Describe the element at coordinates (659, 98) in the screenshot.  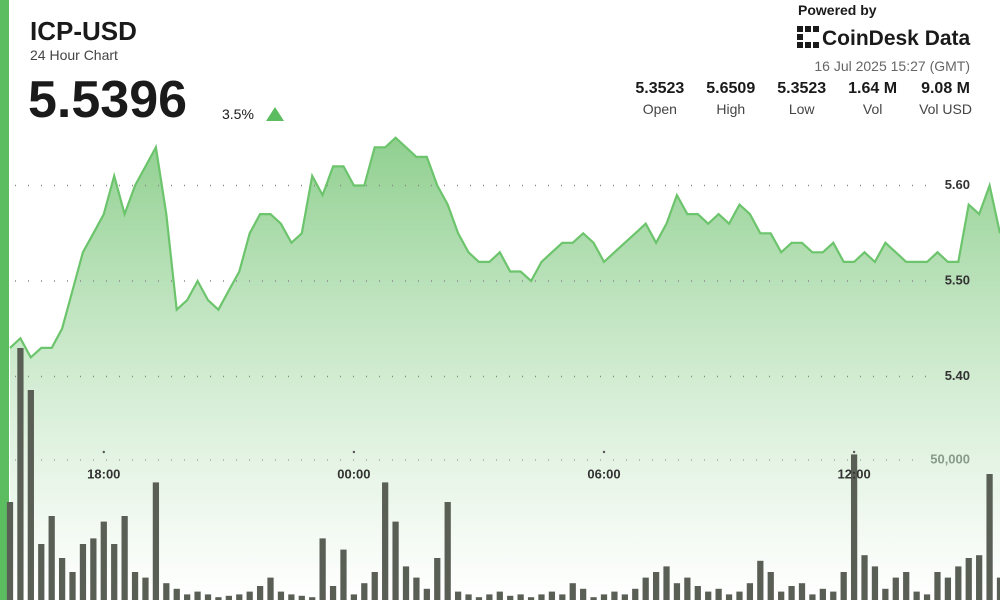
I see `stat: 5.3523 Open` at that location.